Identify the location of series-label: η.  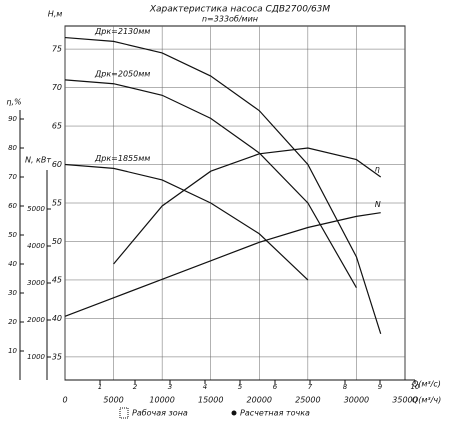
(377, 169).